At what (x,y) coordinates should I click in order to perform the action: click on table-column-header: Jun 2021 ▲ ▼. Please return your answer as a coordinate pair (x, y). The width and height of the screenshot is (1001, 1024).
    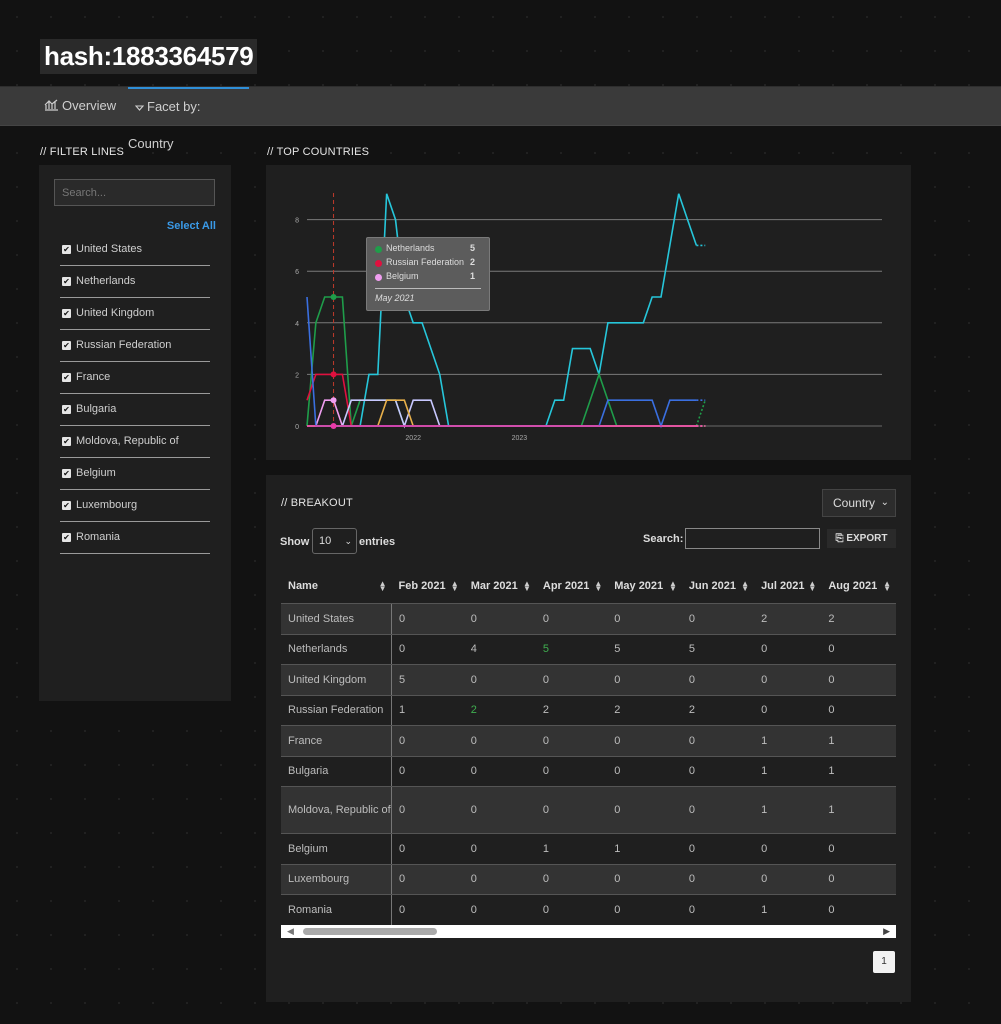
    Looking at the image, I should click on (718, 586).